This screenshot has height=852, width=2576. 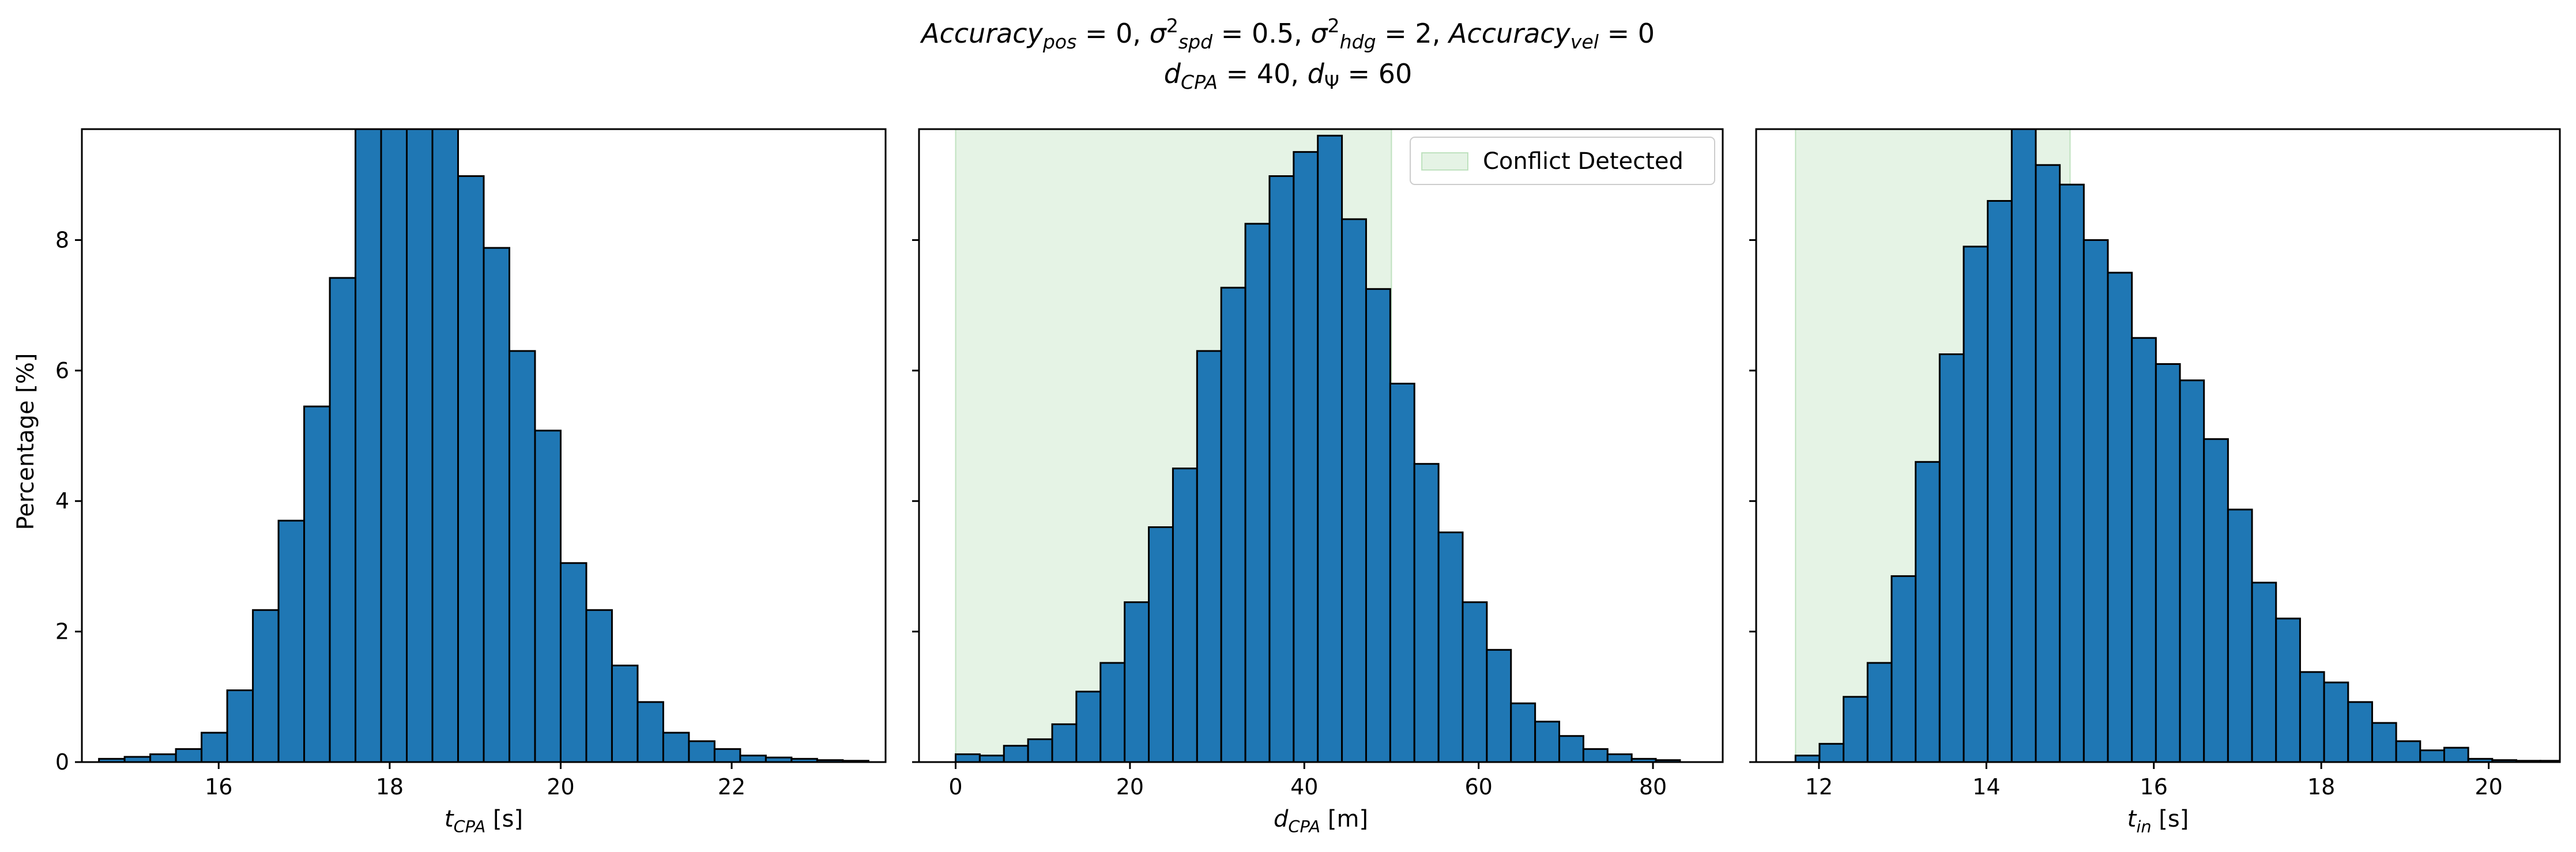 I want to click on x-axis-label: tCPA [s], so click(x=484, y=821).